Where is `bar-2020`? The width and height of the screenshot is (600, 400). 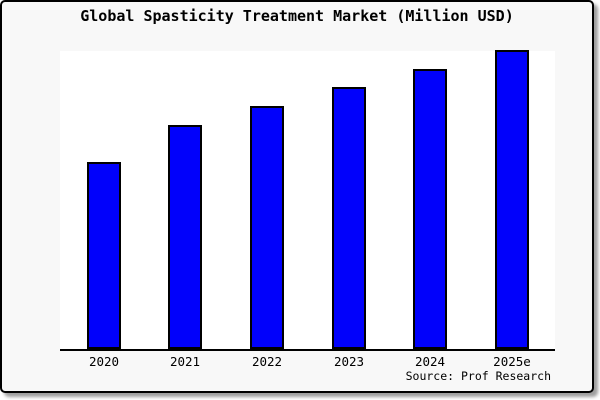 bar-2020 is located at coordinates (104, 255).